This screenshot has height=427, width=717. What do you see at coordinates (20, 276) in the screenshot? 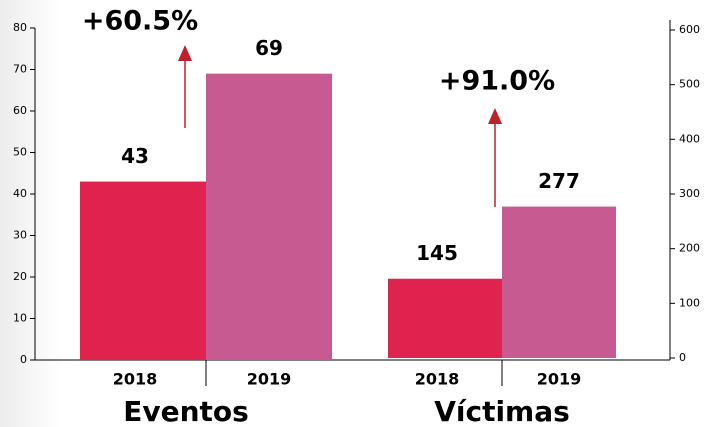
I see `y-tick-label: 20` at bounding box center [20, 276].